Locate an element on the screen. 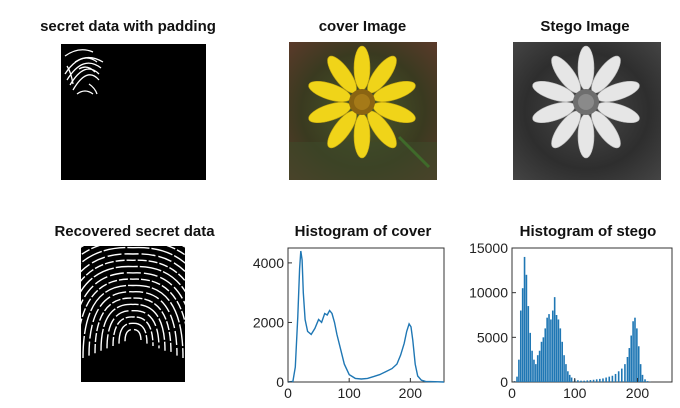  hist-stego-chart: 0 100 200 0 5000 10000 15000 is located at coordinates (565, 324).